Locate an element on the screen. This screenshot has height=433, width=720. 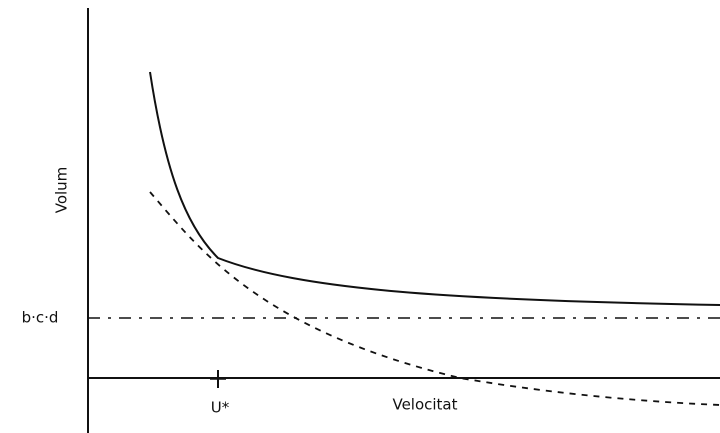
level-label: b·c·d is located at coordinates (40, 318).